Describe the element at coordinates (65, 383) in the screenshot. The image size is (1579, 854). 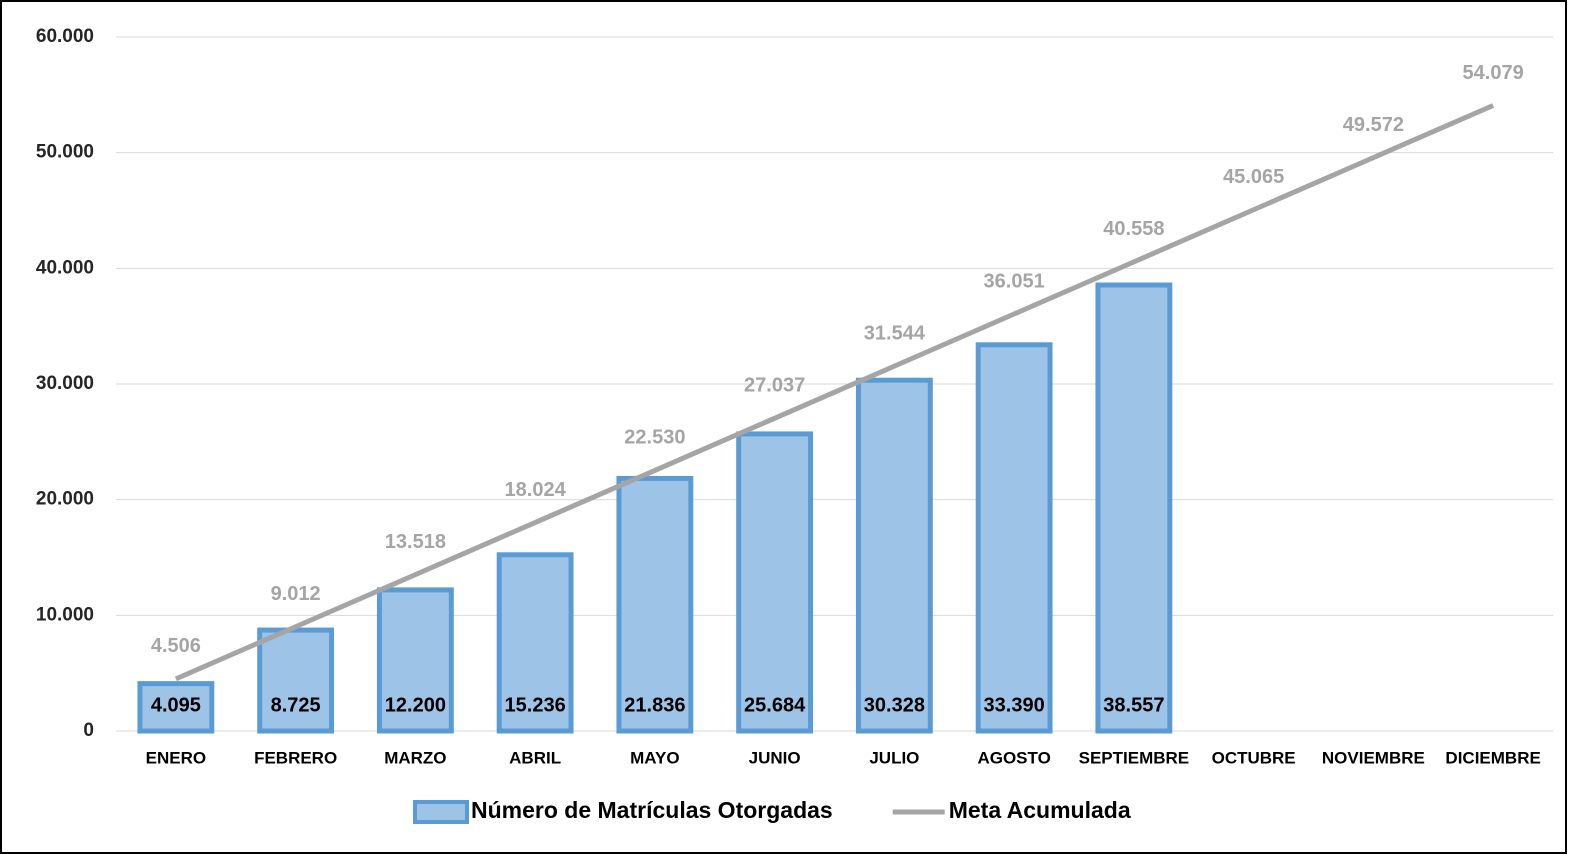
I see `y-tick-label: 30.000` at that location.